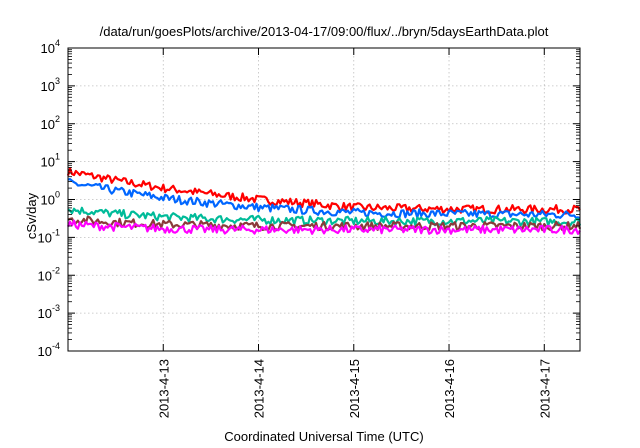 Image resolution: width=640 pixels, height=448 pixels. What do you see at coordinates (49, 350) in the screenshot?
I see `y-tick-label: 10⁻⁴` at bounding box center [49, 350].